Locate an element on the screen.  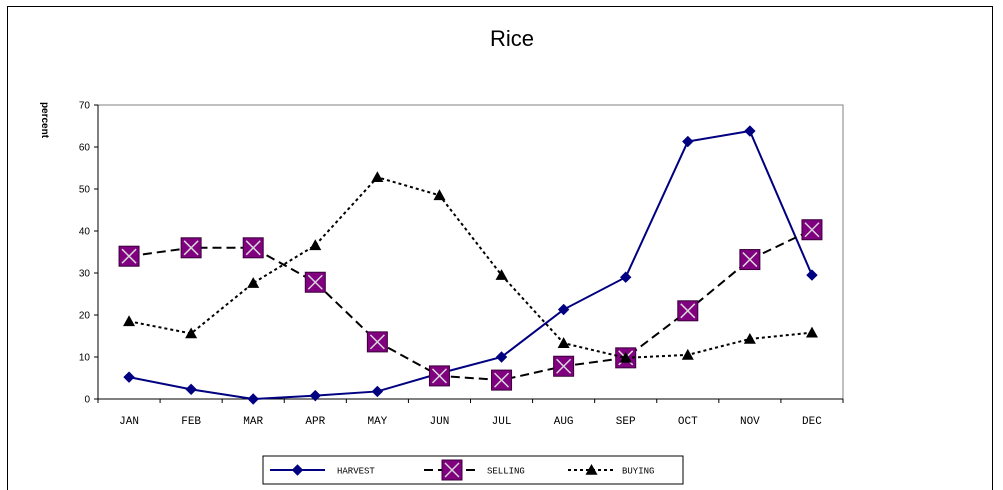
legend: HARVEST SELLING BUYING is located at coordinates (473, 470).